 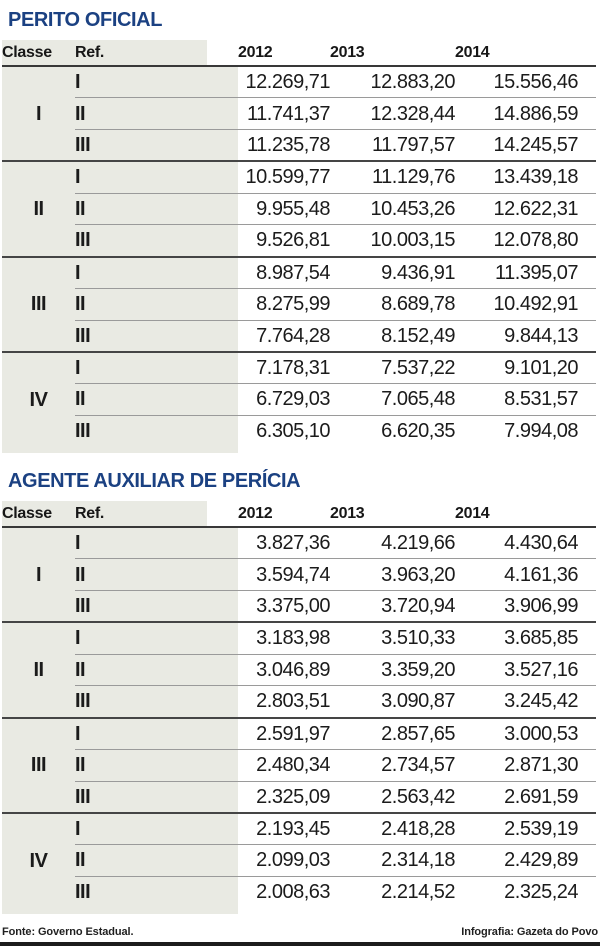 I want to click on value-cell: 2.314,18, so click(x=393, y=860).